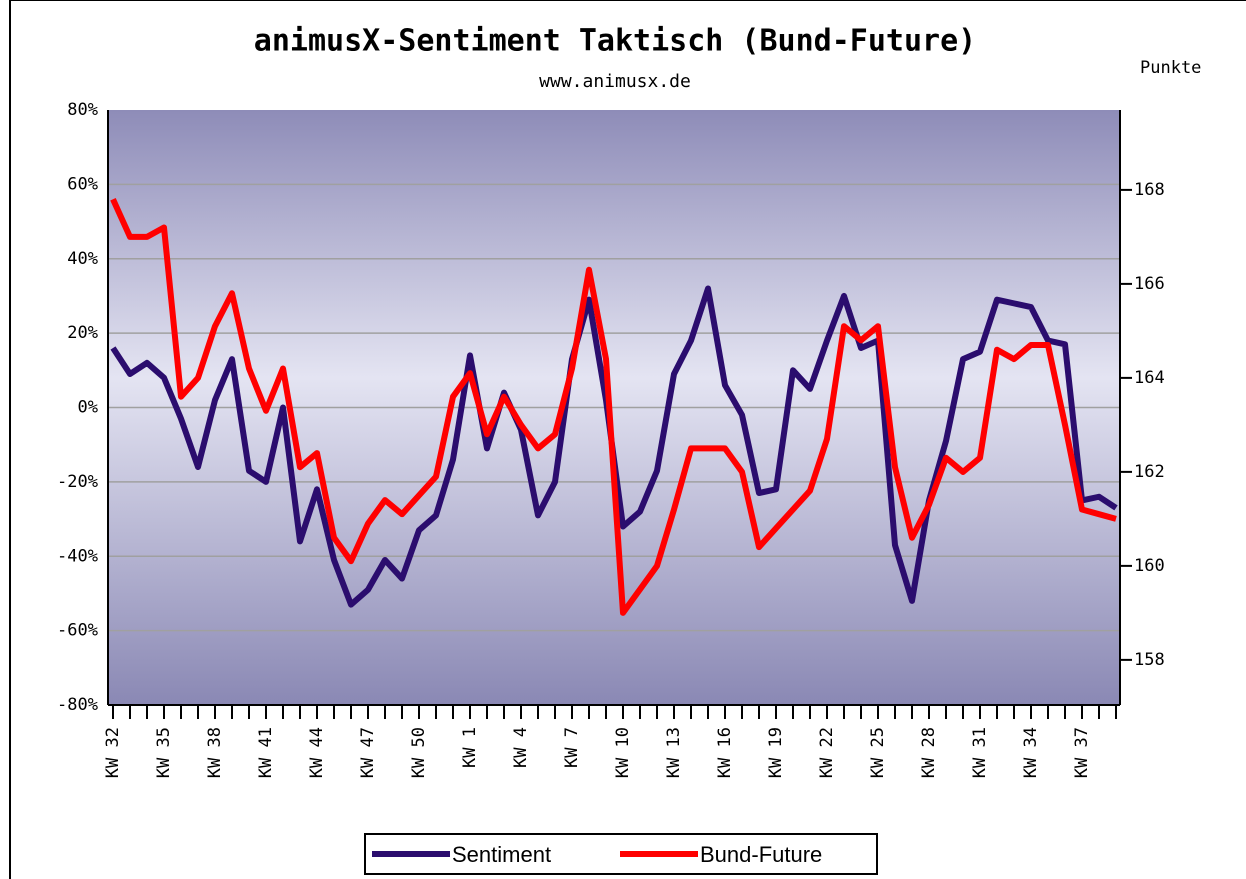  I want to click on x-tick-label: KW 4, so click(521, 747).